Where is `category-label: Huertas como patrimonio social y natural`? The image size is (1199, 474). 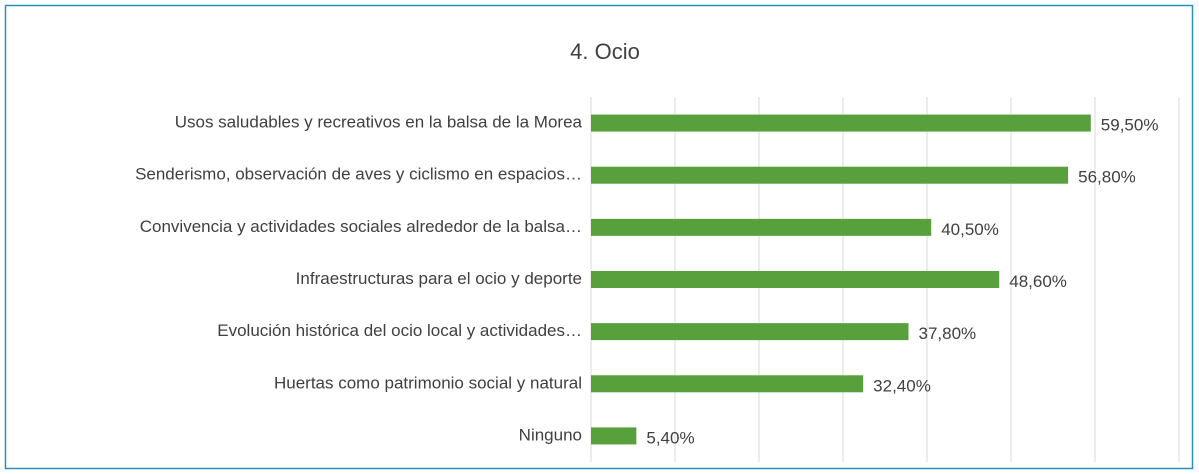
category-label: Huertas como patrimonio social y natural is located at coordinates (428, 382).